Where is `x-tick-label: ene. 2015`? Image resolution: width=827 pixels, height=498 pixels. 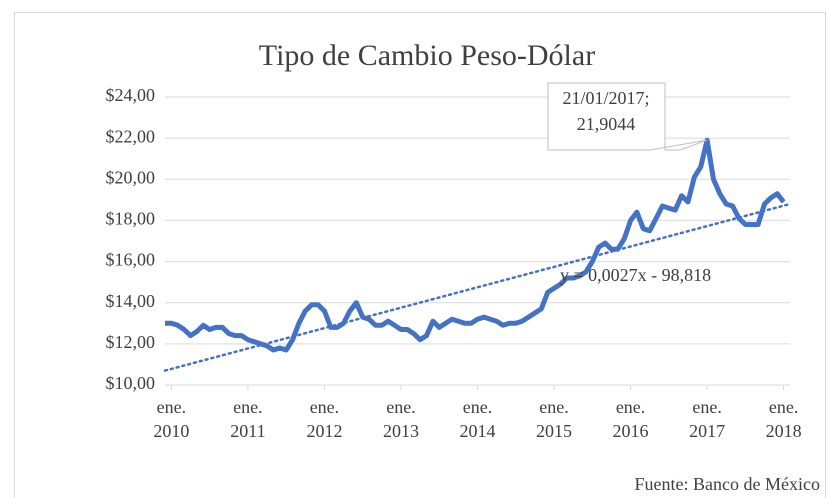
x-tick-label: ene. 2015 is located at coordinates (554, 419).